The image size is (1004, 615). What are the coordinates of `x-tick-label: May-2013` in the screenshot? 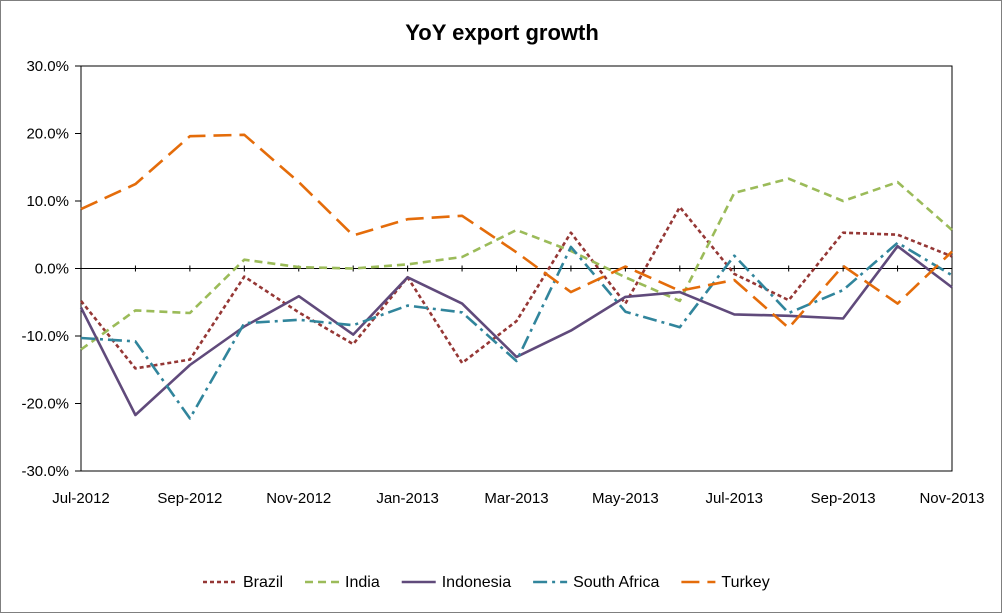 It's located at (625, 498).